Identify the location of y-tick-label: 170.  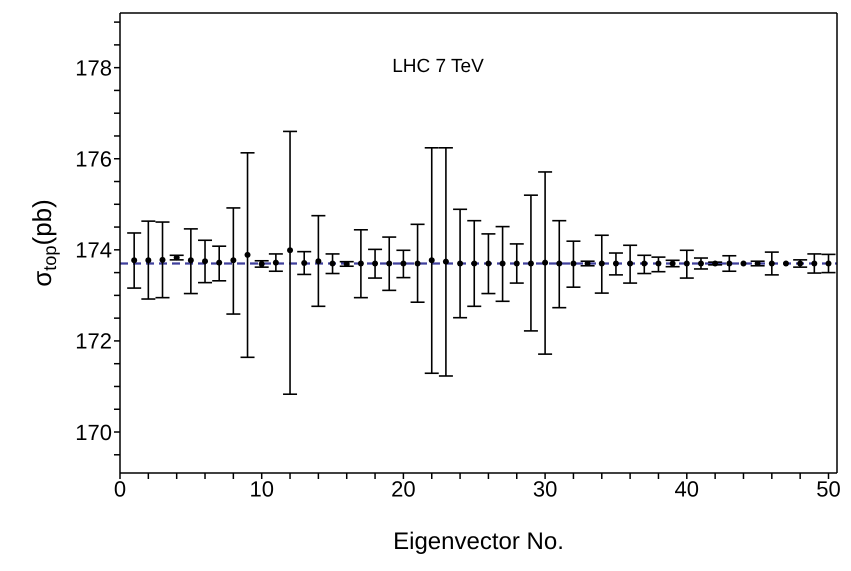
(93, 432).